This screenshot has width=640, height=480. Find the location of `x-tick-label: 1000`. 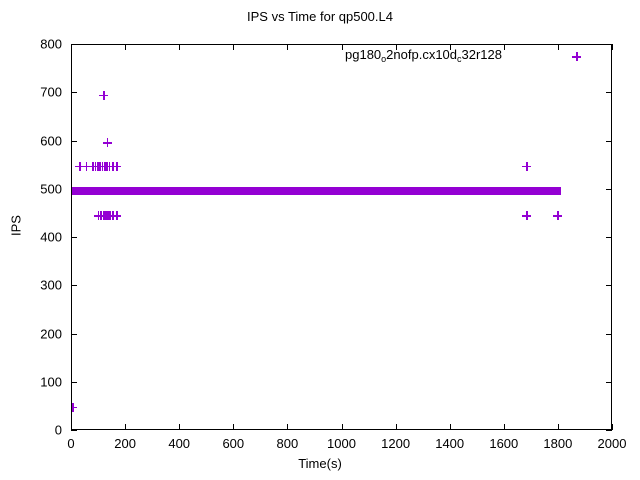

x-tick-label: 1000 is located at coordinates (341, 443).